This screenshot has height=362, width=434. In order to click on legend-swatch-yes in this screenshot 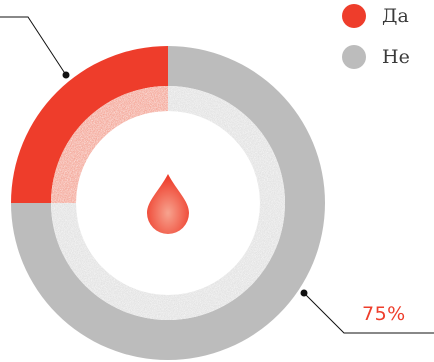, I will do `click(354, 16)`.